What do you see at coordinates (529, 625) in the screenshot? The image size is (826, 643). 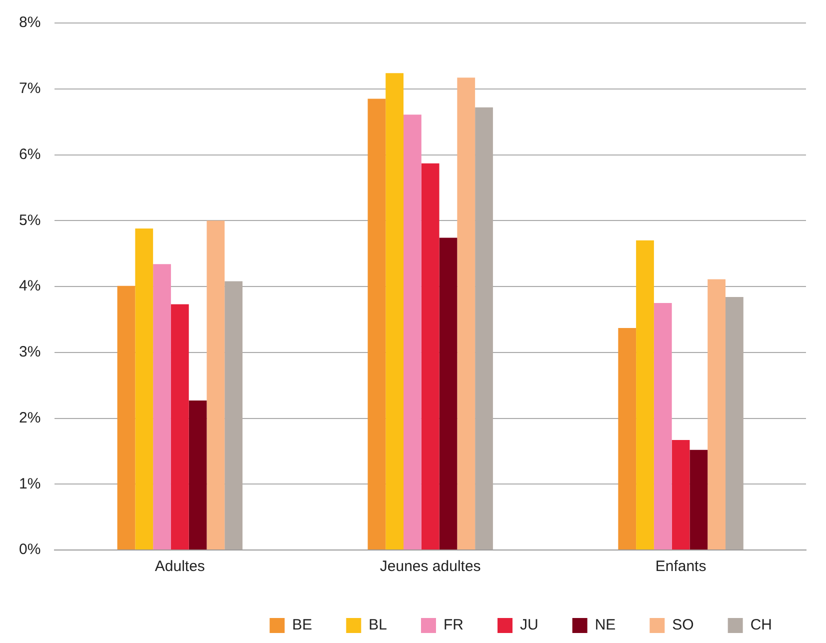 I see `legend-label: JU` at bounding box center [529, 625].